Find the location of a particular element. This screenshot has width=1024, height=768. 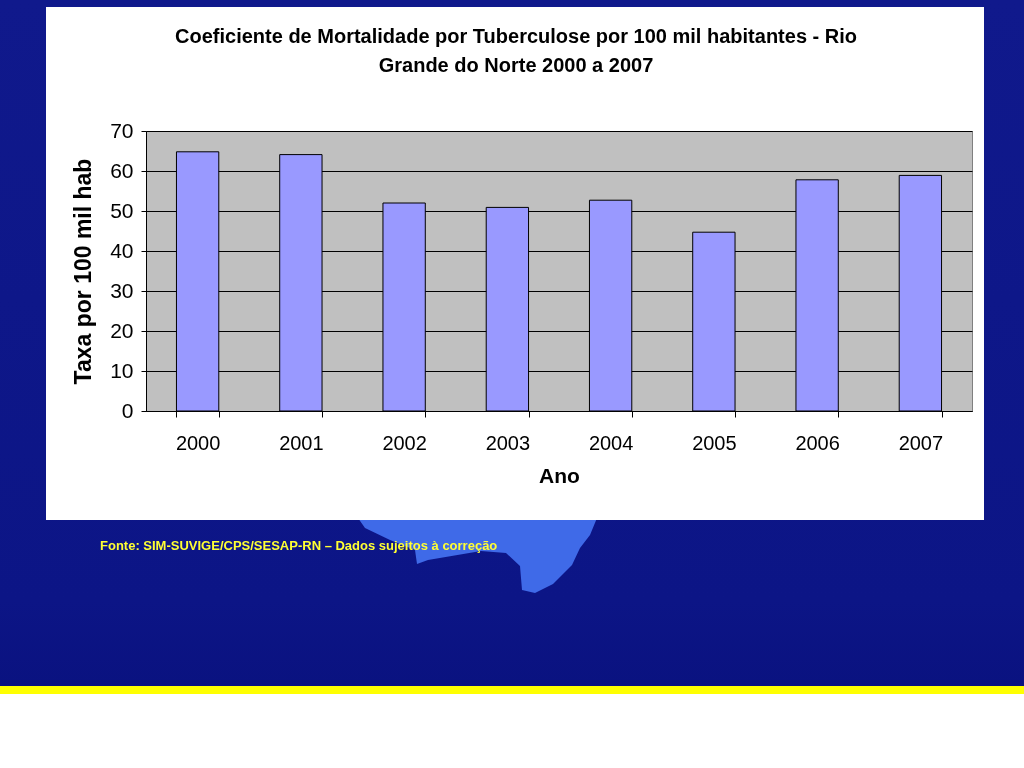

x-tick-label: 2005 is located at coordinates (714, 442).